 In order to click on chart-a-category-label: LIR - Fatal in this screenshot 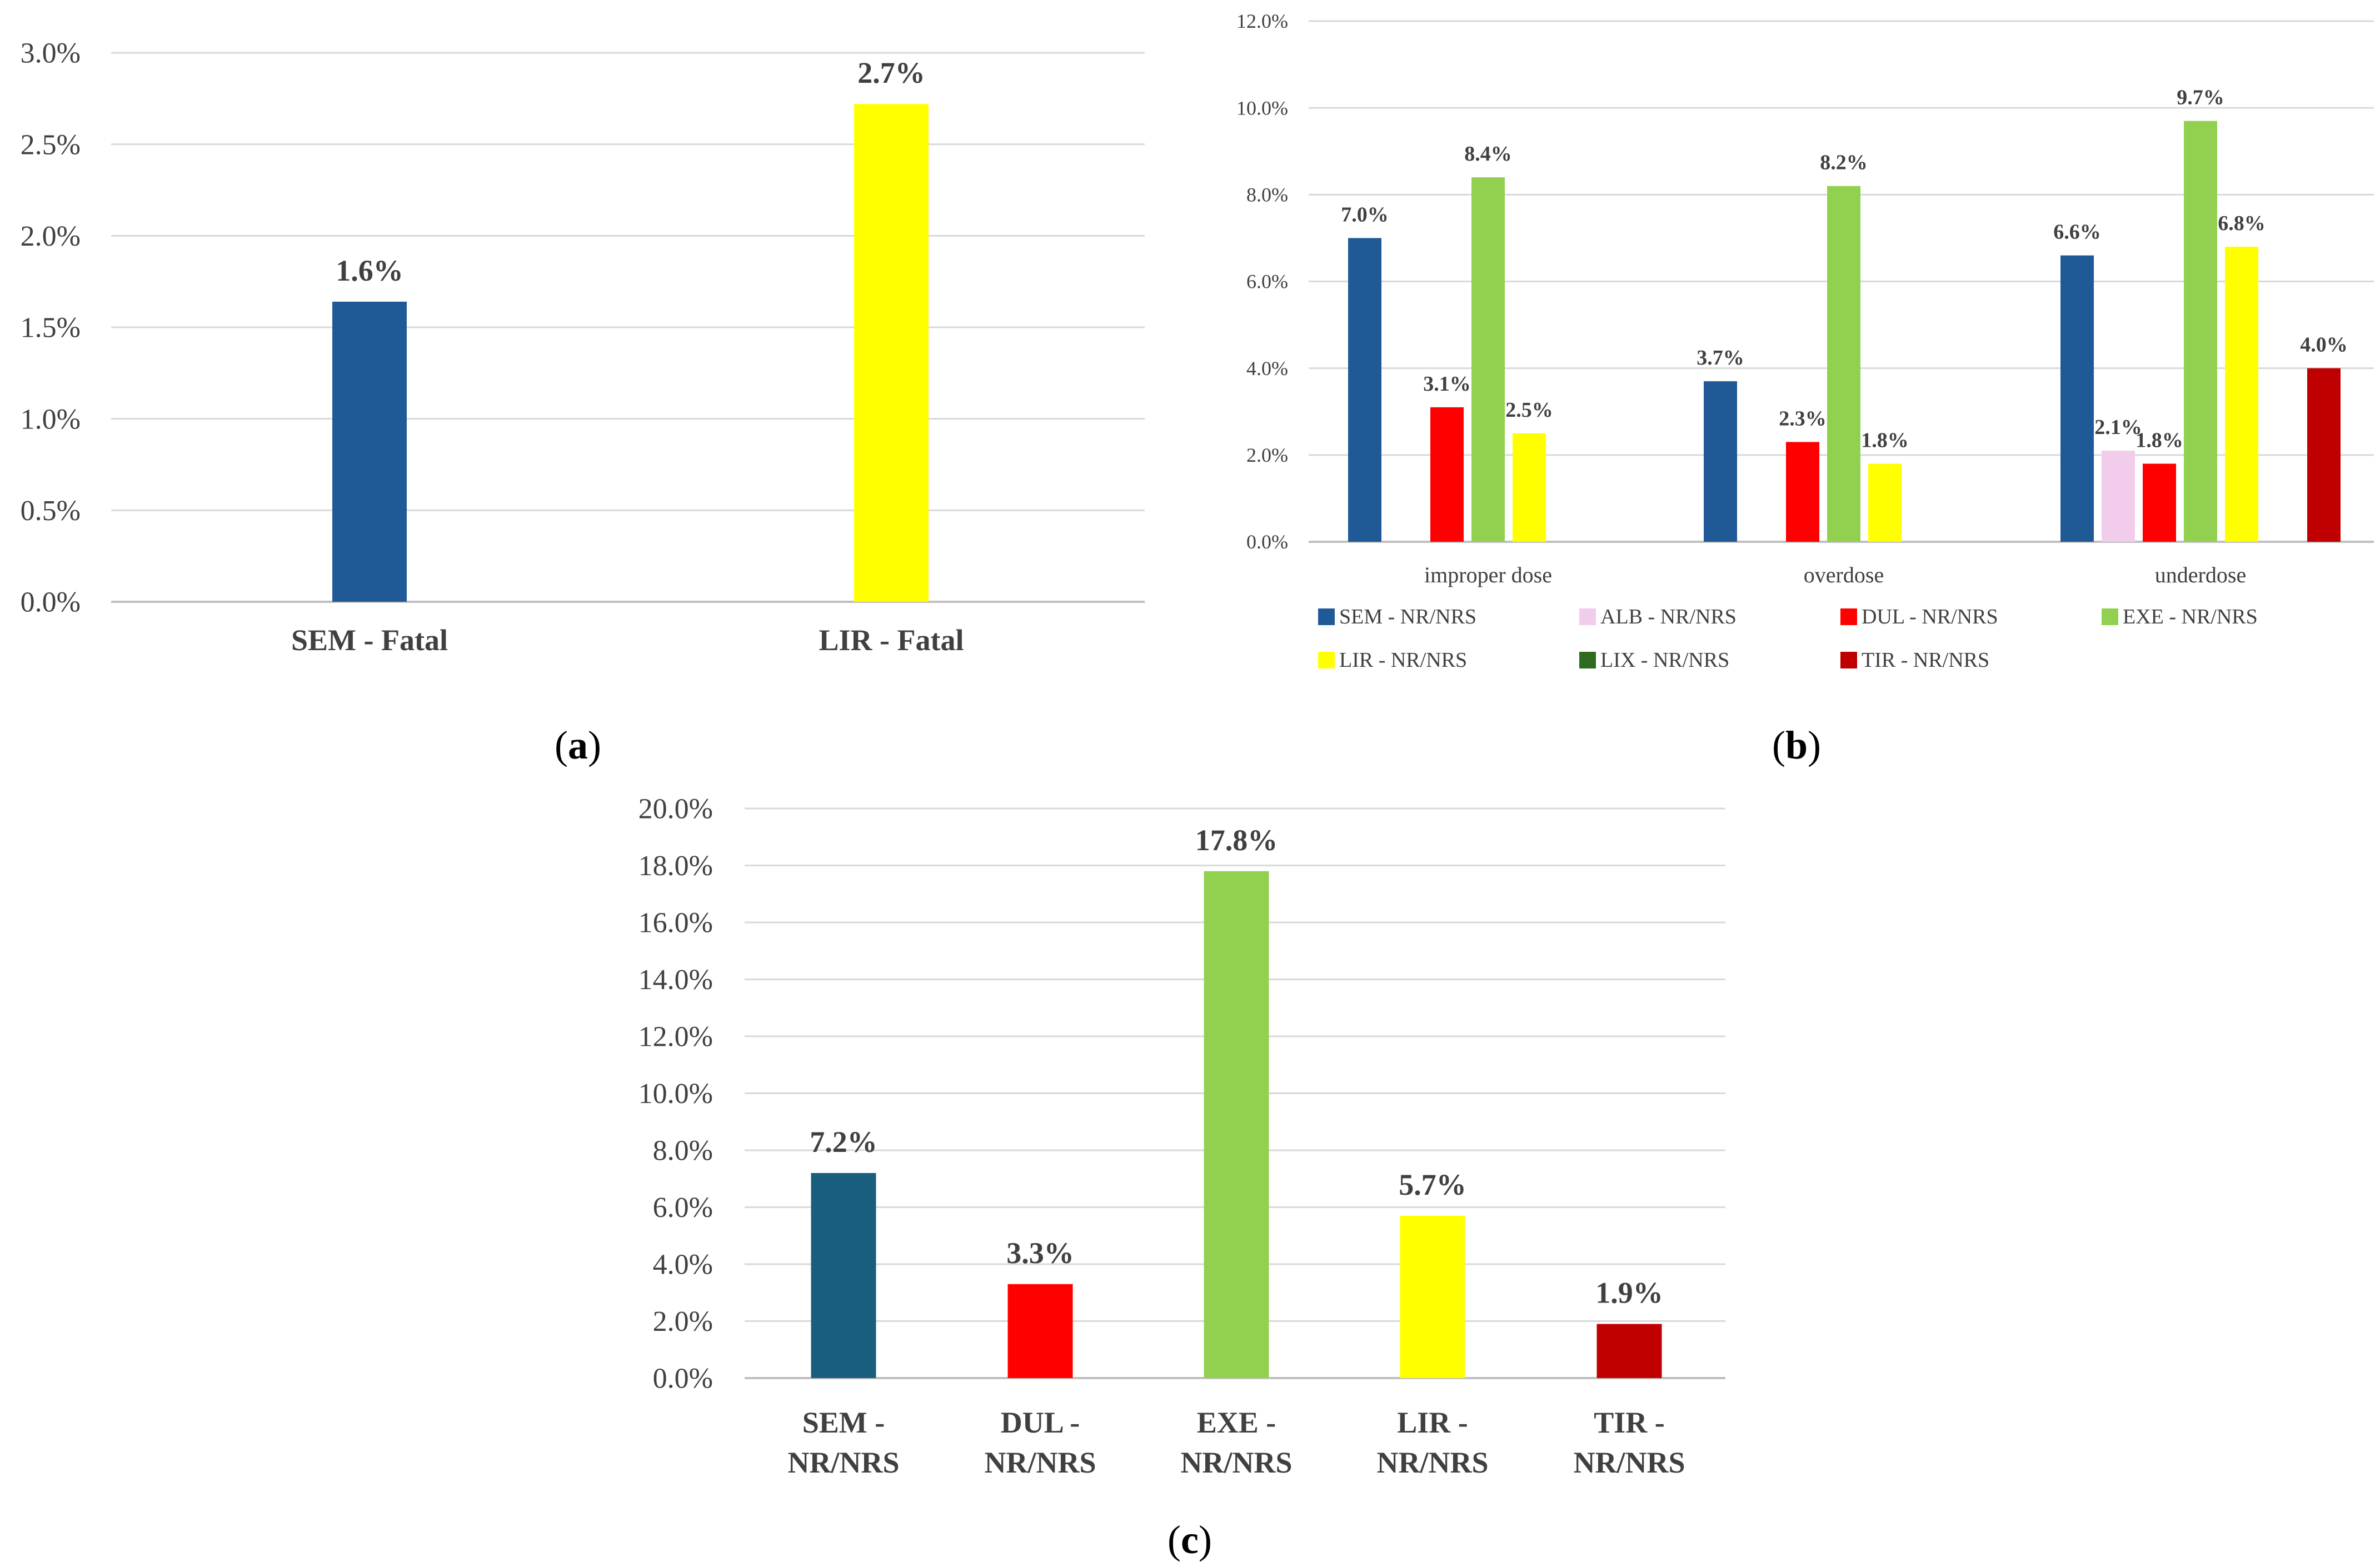, I will do `click(891, 640)`.